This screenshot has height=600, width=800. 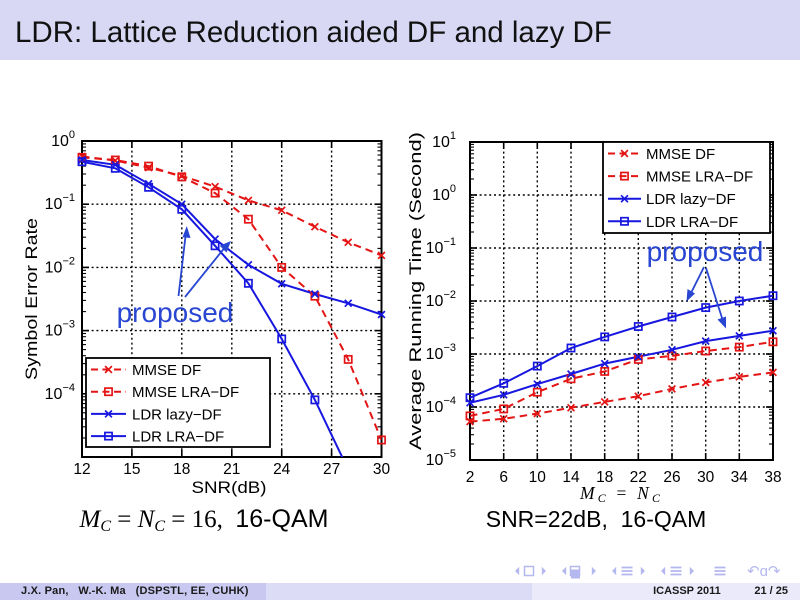 I want to click on svg-text: Average Running Time (Second), so click(x=416, y=291).